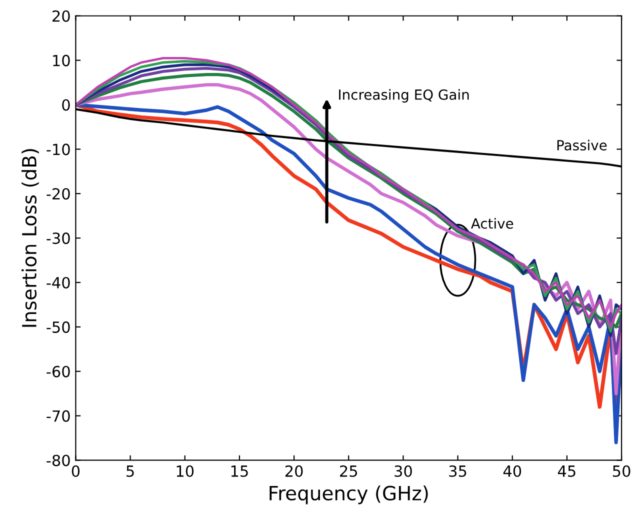 The image size is (631, 529). What do you see at coordinates (567, 471) in the screenshot?
I see `x-tick-label: 45` at bounding box center [567, 471].